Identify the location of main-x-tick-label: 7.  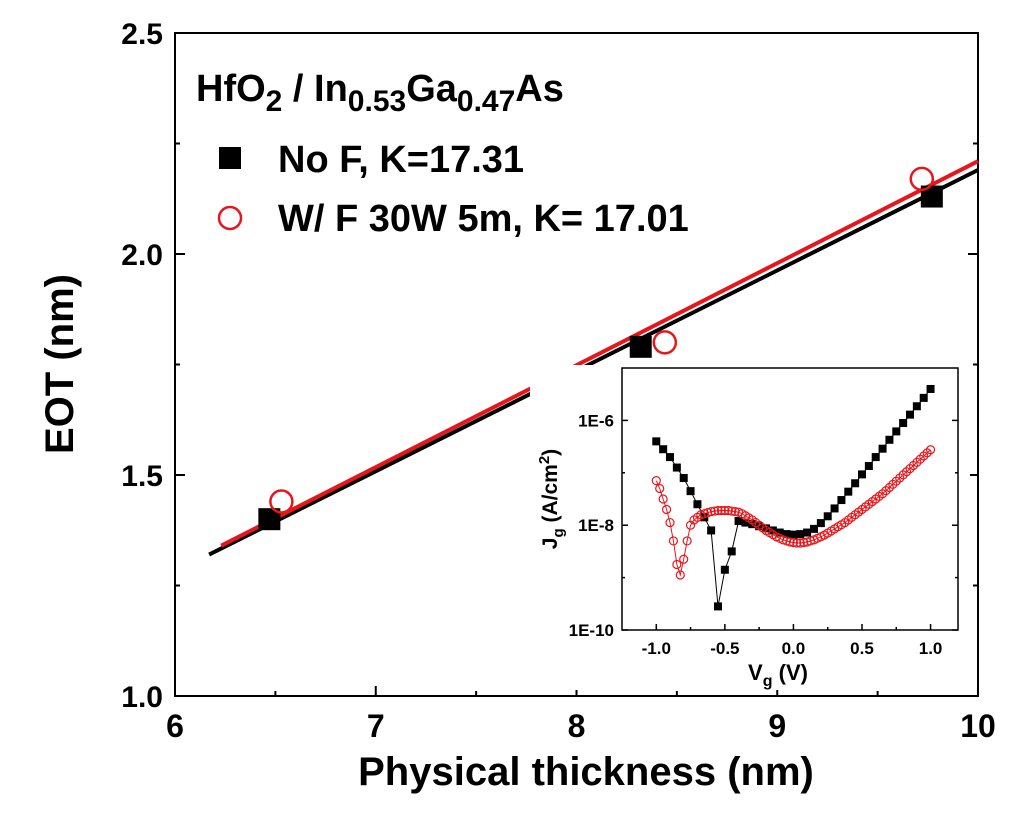
(376, 726).